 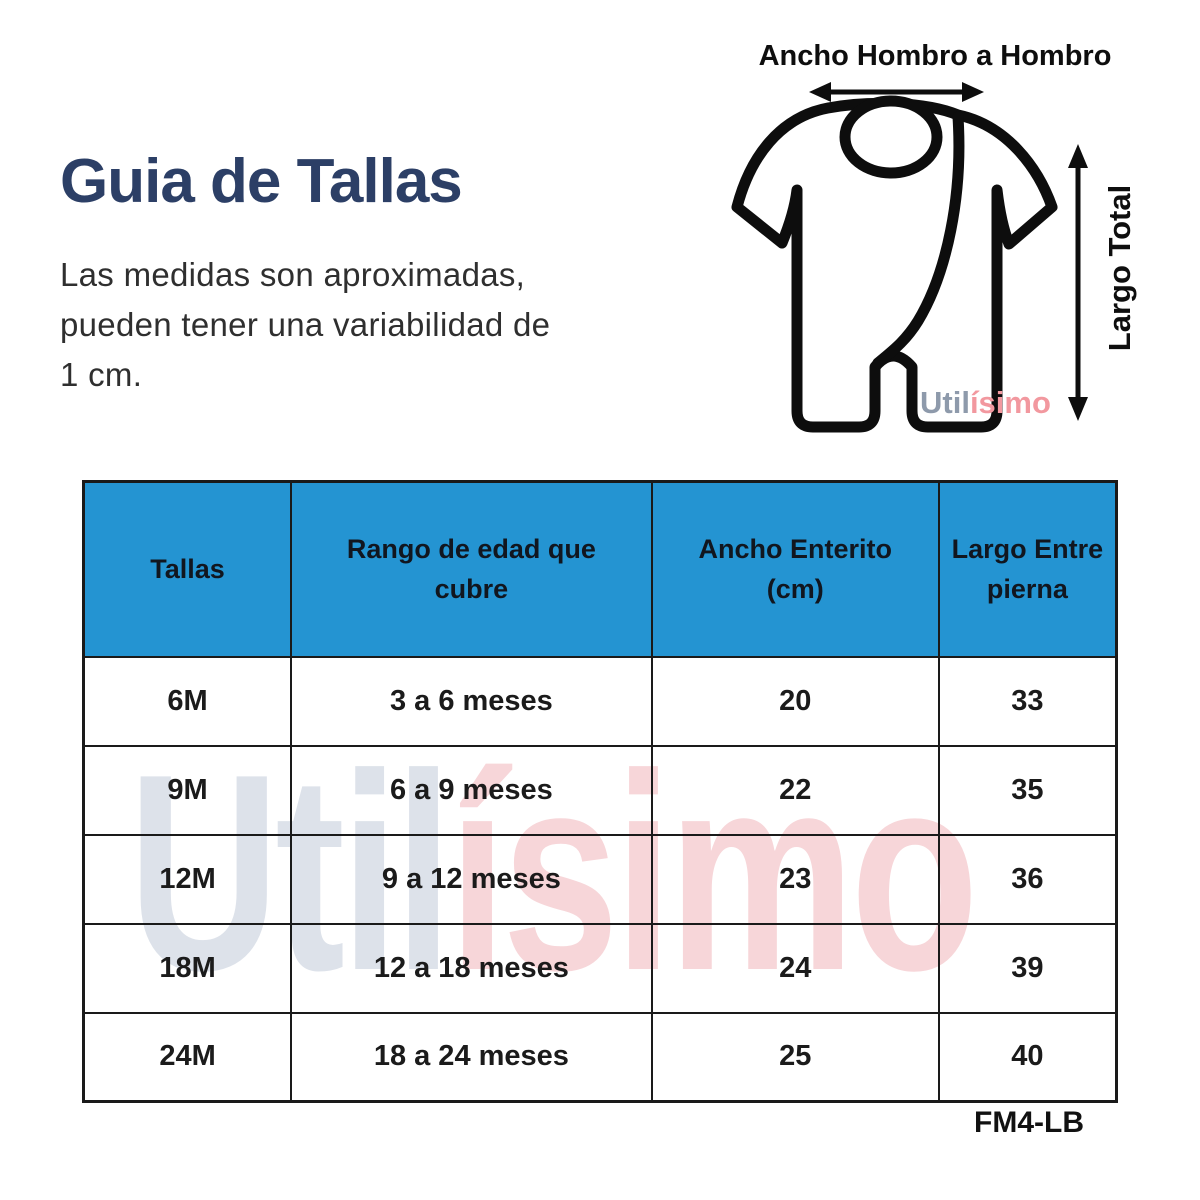 I want to click on cell-size: 6M, so click(x=187, y=701).